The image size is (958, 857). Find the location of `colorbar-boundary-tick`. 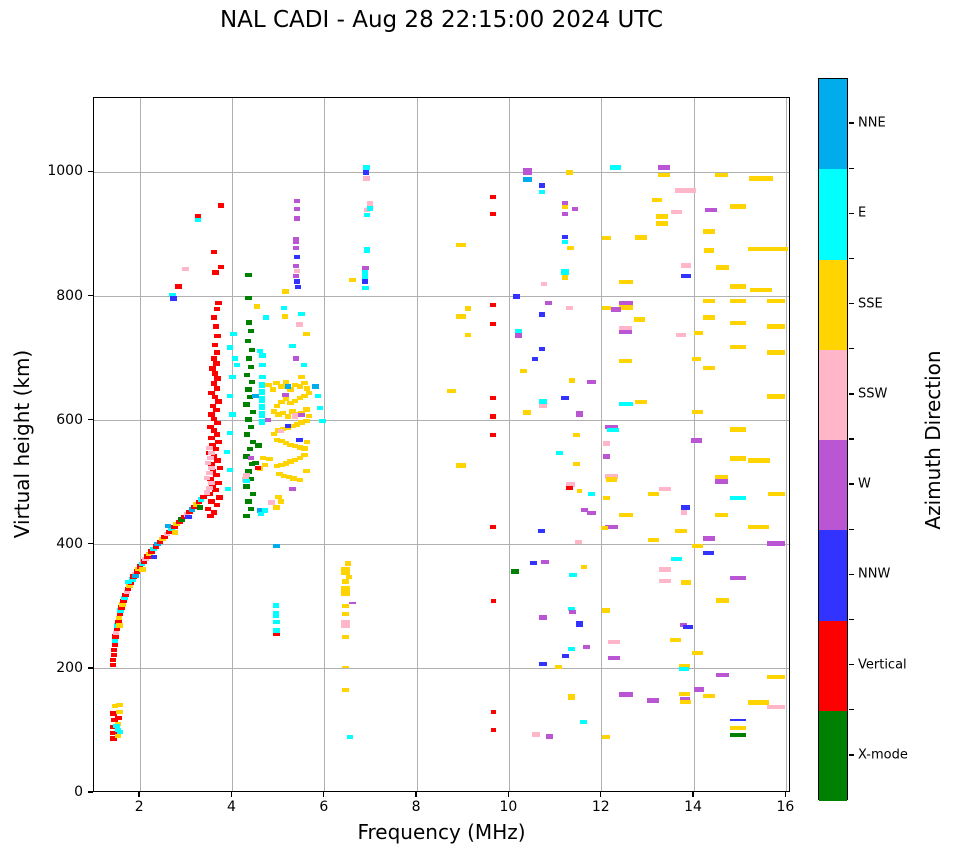

colorbar-boundary-tick is located at coordinates (851, 529).